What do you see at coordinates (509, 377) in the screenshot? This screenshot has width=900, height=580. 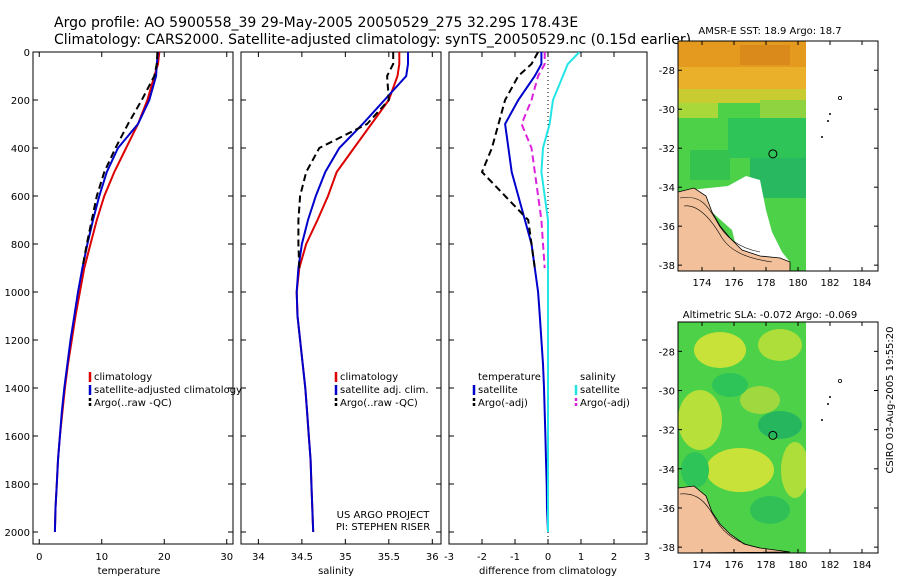 I see `legend-heading: temperature` at bounding box center [509, 377].